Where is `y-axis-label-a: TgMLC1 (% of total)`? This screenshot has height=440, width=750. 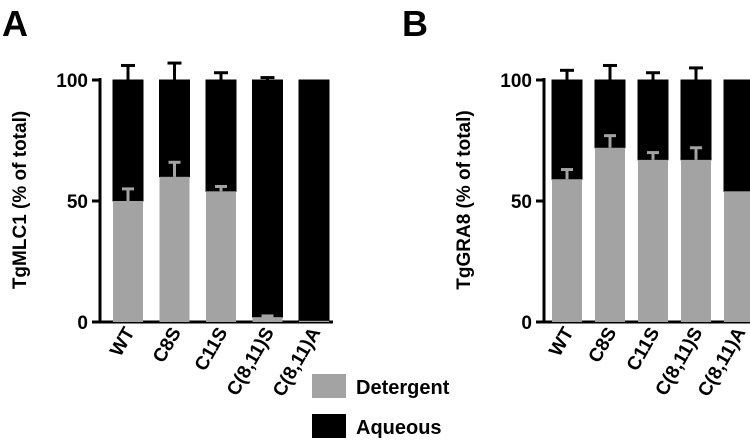
y-axis-label-a: TgMLC1 (% of total) is located at coordinates (20, 200).